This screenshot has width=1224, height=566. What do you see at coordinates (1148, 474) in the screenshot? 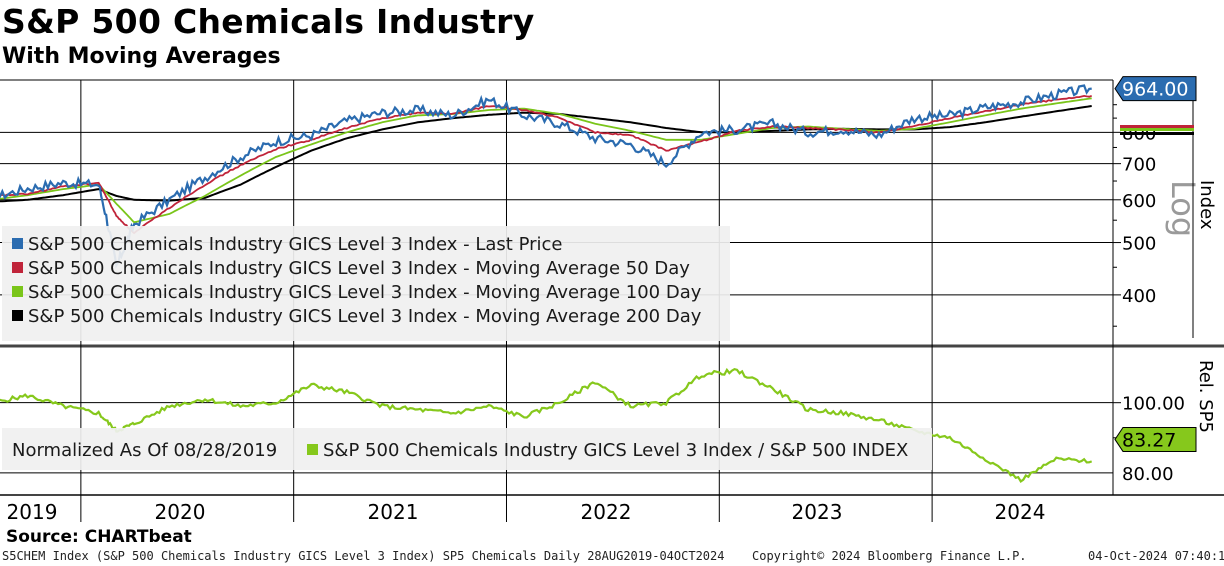
I see `y-tick-label: 80.00` at bounding box center [1148, 474].